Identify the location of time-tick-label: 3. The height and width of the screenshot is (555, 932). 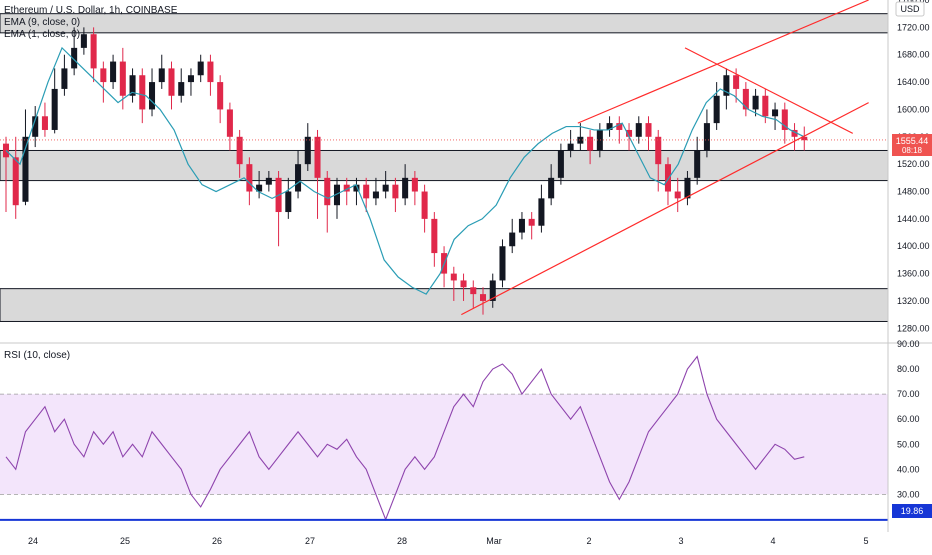
(680, 541).